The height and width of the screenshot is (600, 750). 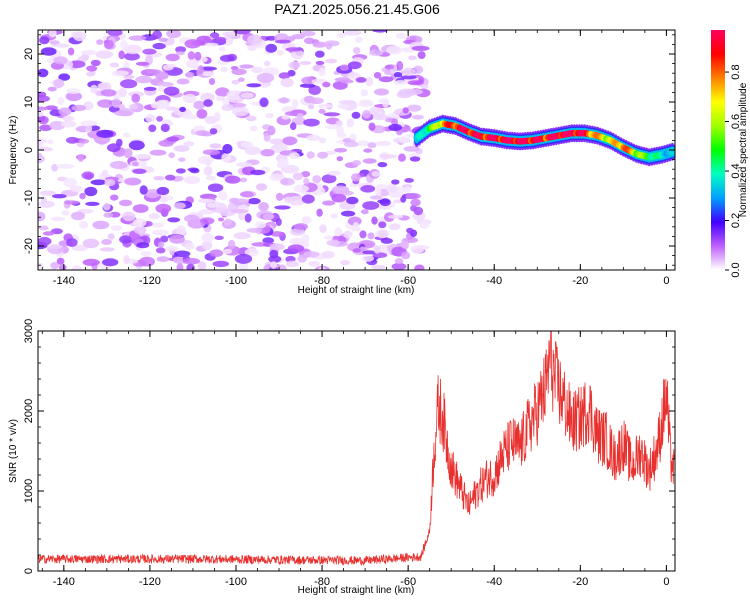 I want to click on y-tick-label: 0, so click(x=29, y=150).